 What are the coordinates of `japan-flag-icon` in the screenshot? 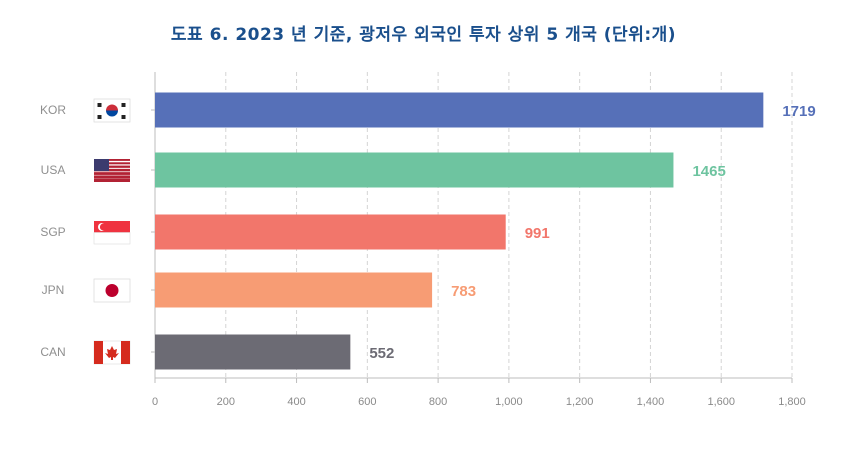 It's located at (112, 290).